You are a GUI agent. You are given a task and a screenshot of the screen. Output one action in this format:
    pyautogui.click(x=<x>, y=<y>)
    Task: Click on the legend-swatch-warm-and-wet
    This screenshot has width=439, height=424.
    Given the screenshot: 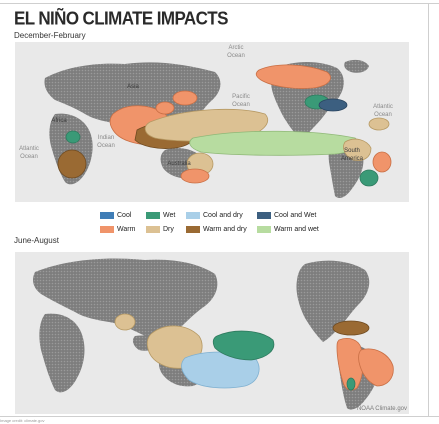 What is the action you would take?
    pyautogui.click(x=264, y=229)
    